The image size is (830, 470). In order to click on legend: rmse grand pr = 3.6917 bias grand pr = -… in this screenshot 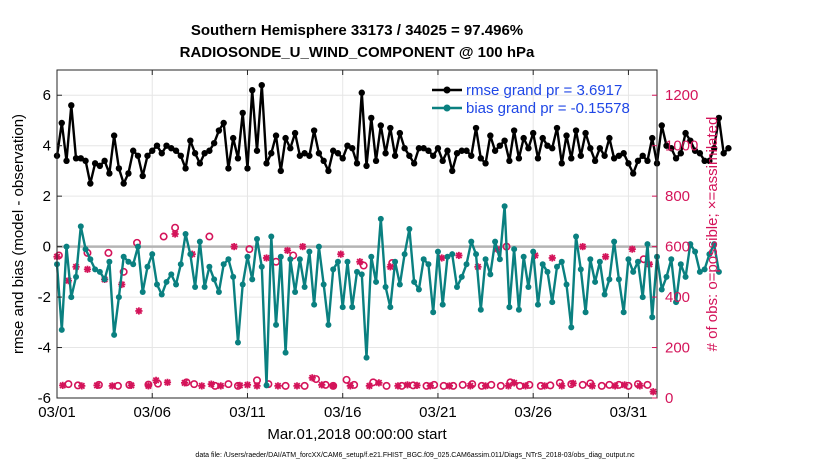, I will do `click(531, 99)`.